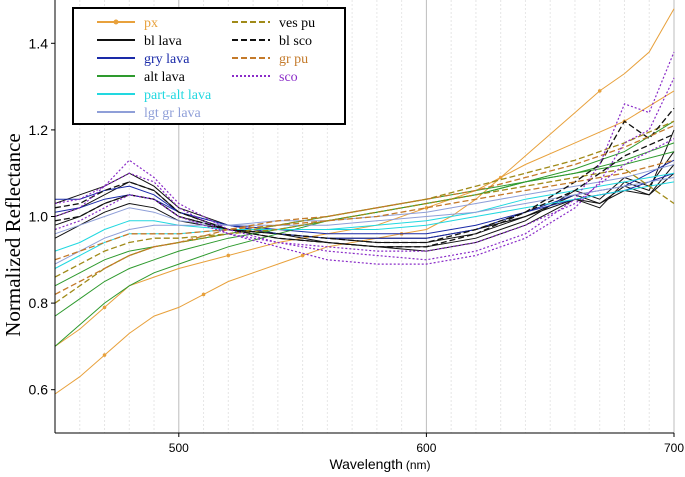 The image size is (685, 477). Describe the element at coordinates (163, 41) in the screenshot. I see `legend-label-bl_lava: bl lava` at that location.